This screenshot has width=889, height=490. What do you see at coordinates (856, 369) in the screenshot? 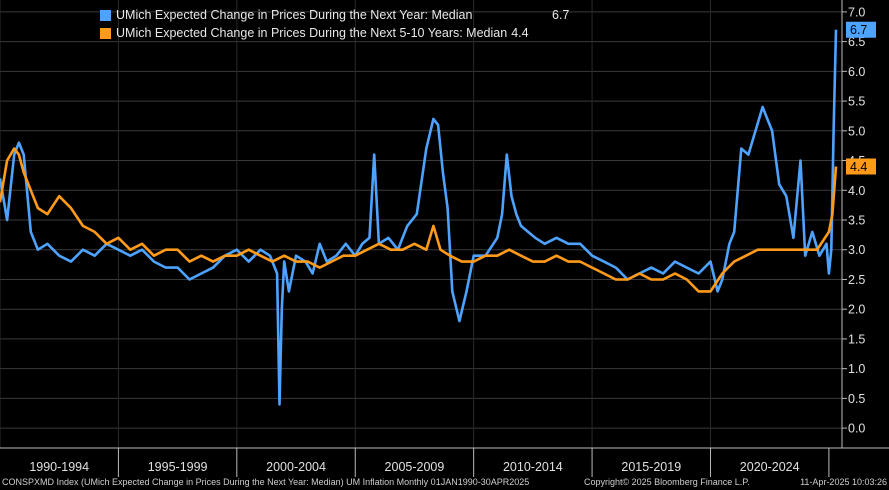
I see `y-tick-label: 1.0` at bounding box center [856, 369].